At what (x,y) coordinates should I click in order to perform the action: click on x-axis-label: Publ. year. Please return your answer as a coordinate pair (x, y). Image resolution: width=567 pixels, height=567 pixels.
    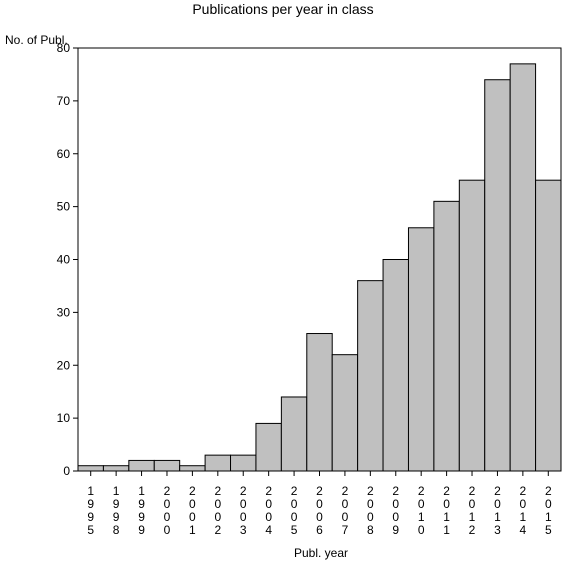
    Looking at the image, I should click on (321, 553).